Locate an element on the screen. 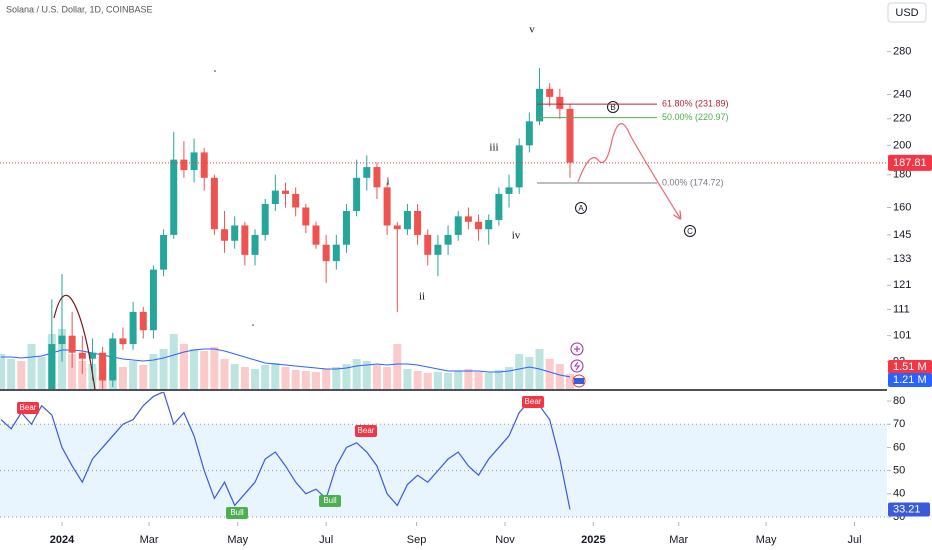 This screenshot has width=932, height=550. wave-label: v is located at coordinates (532, 30).